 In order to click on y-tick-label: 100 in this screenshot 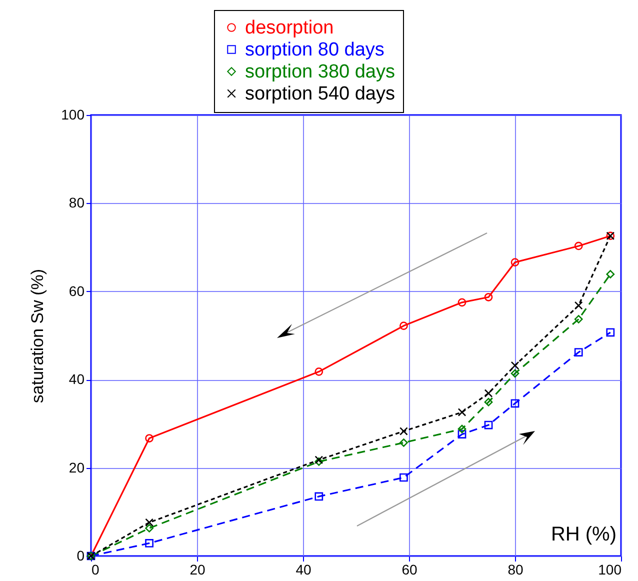, I will do `click(73, 114)`.